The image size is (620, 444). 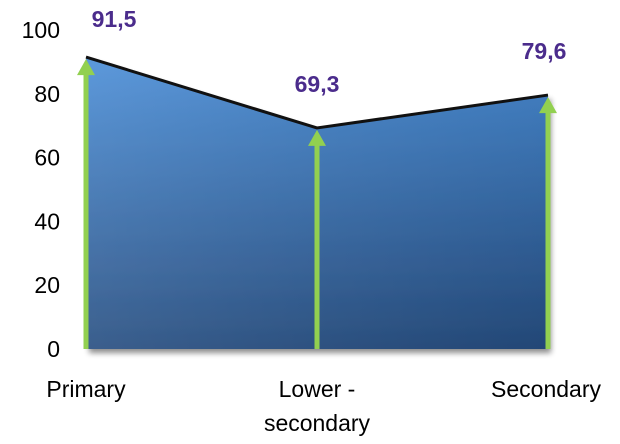 What do you see at coordinates (317, 84) in the screenshot?
I see `data-label: 69,3` at bounding box center [317, 84].